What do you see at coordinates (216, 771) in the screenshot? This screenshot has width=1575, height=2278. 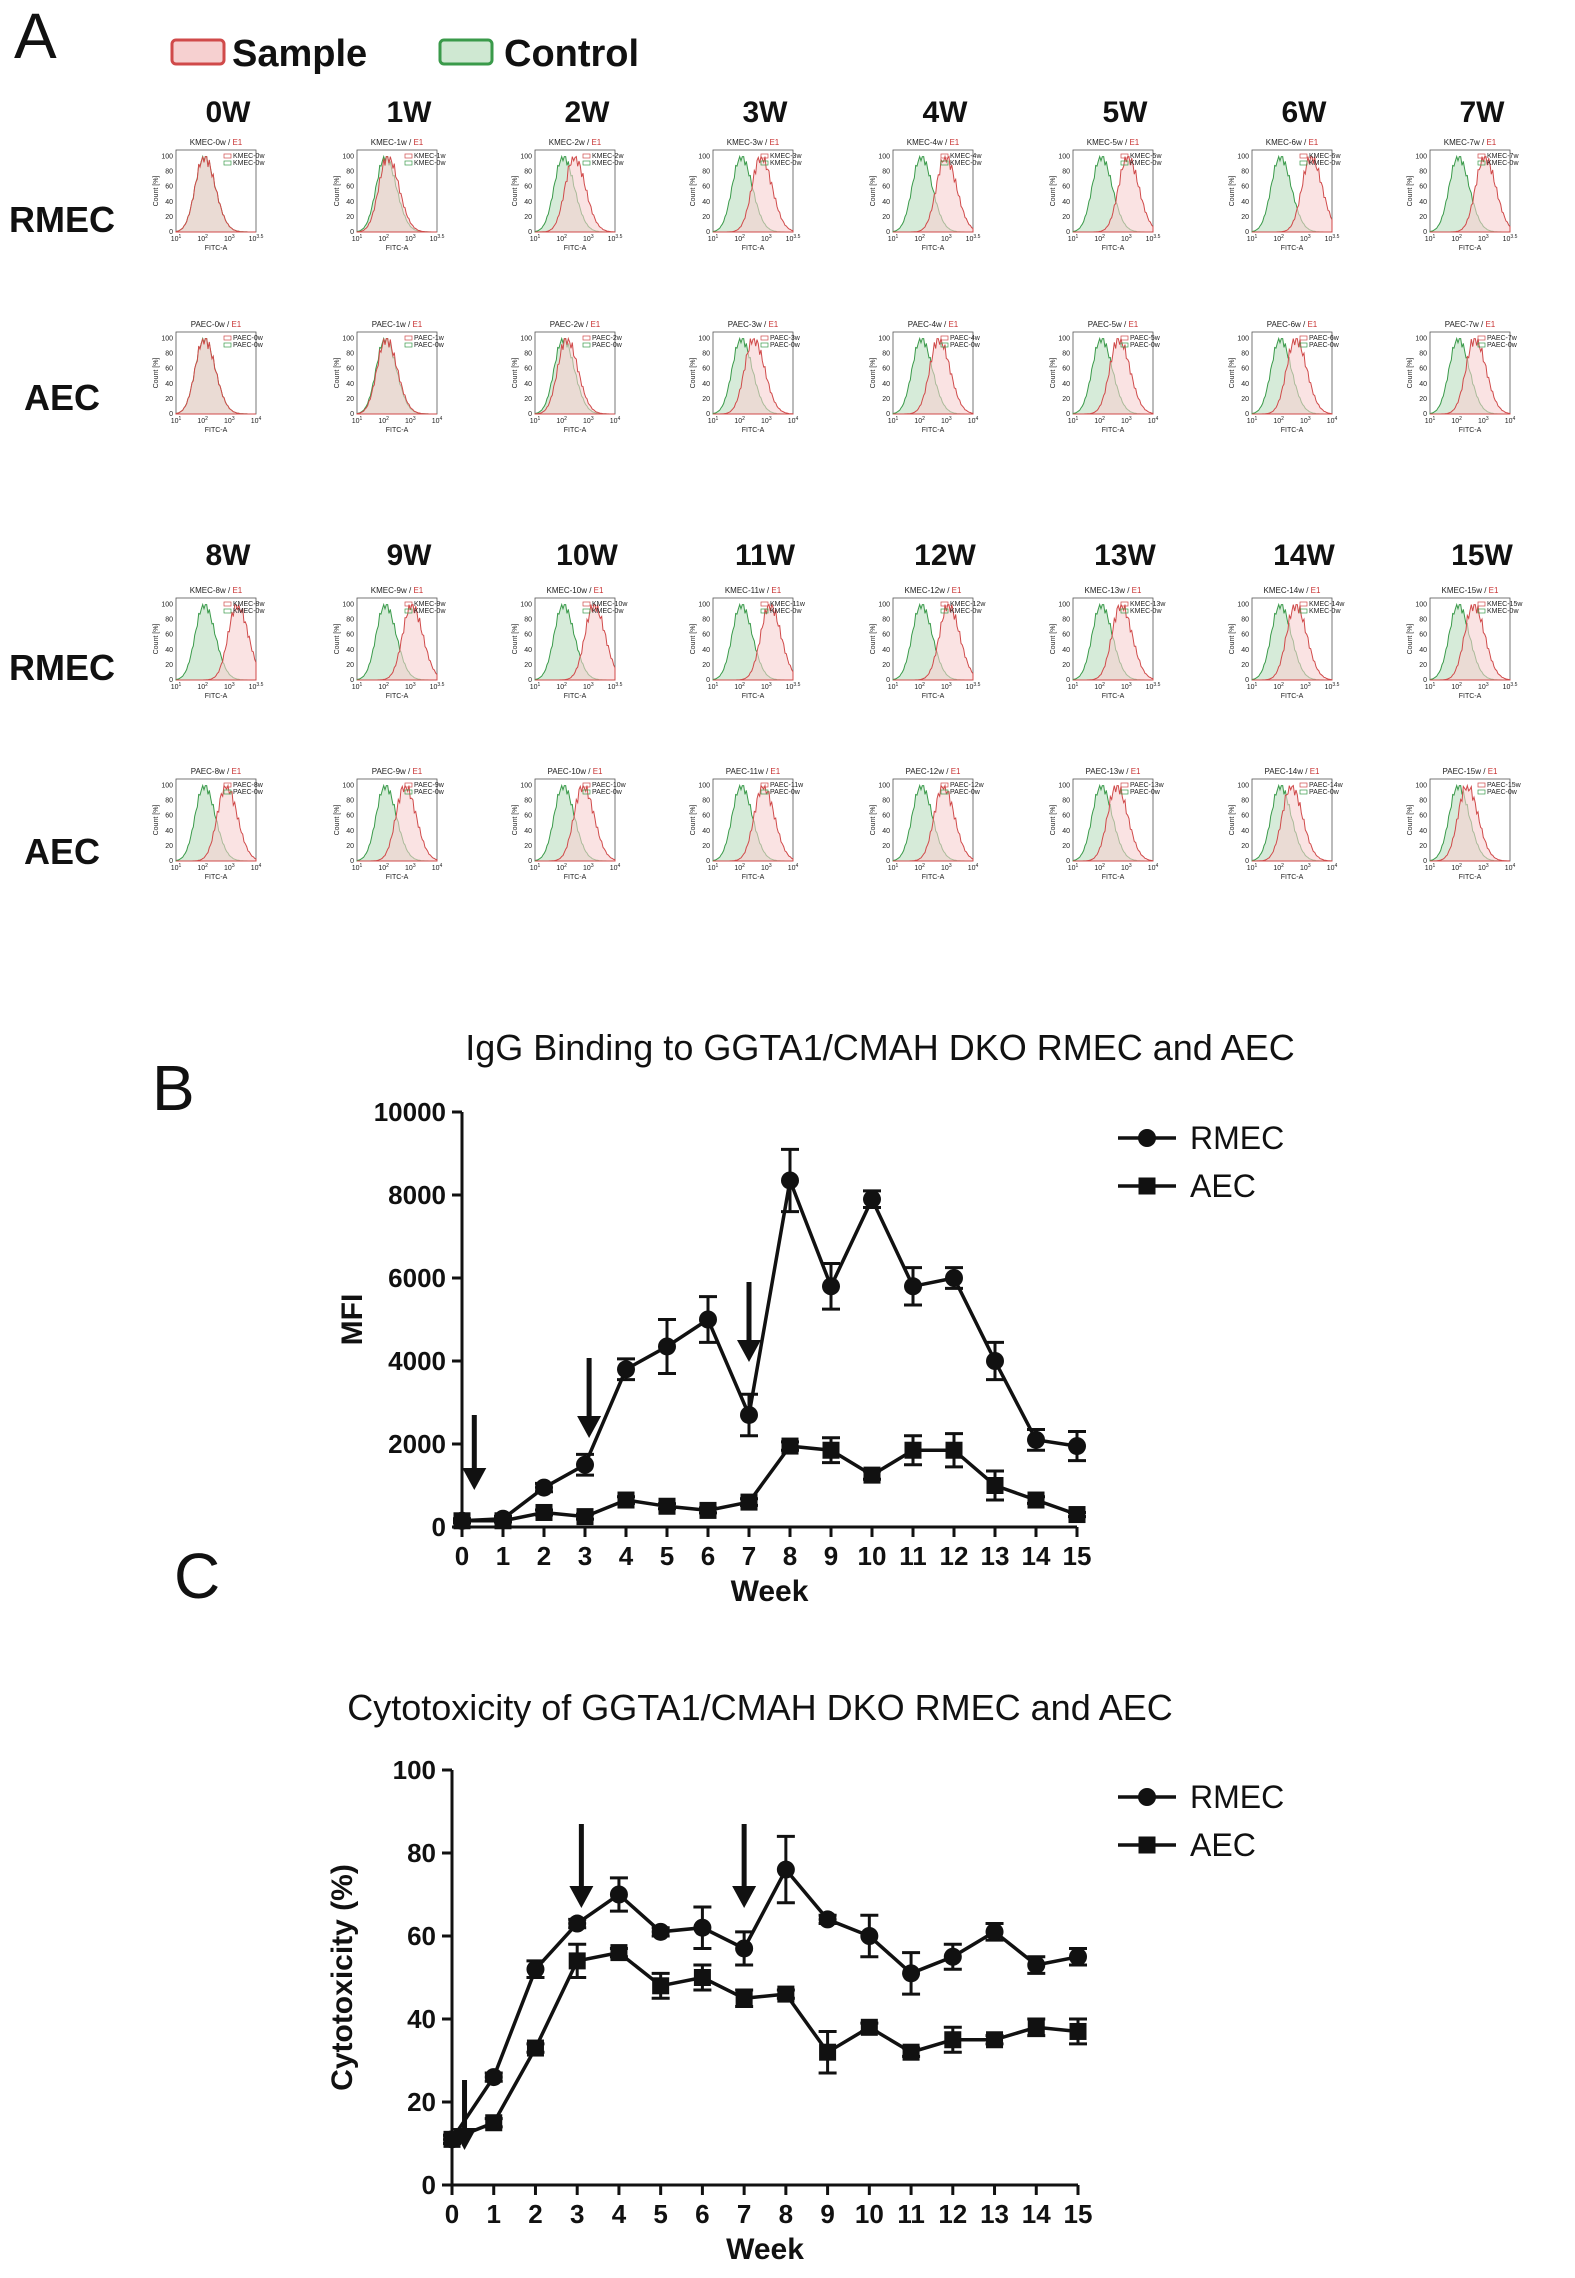 I see `histogram-title: PAEC-8w / E1` at bounding box center [216, 771].